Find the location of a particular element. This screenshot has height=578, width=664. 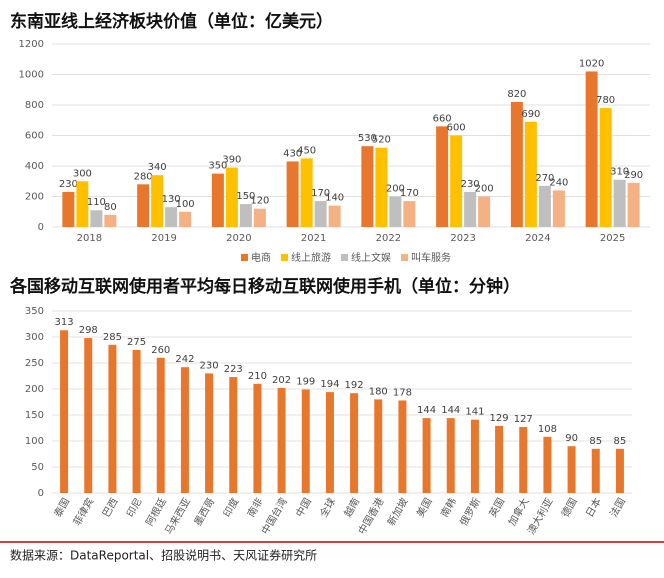

legend-label: 线上文娱 is located at coordinates (371, 257).